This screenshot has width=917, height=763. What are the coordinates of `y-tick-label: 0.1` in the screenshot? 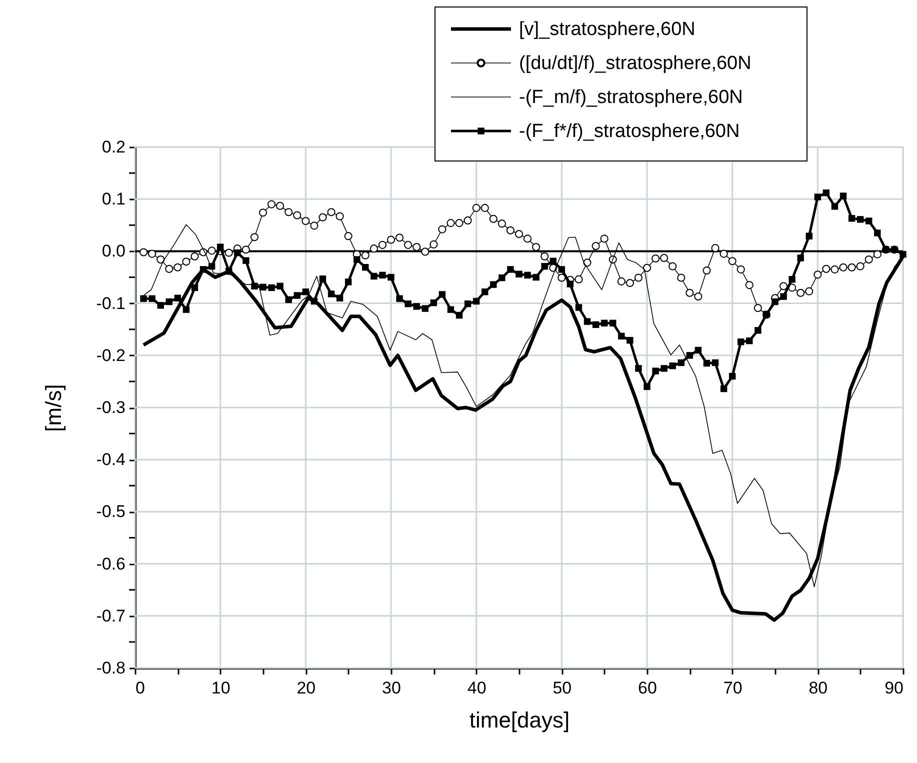 It's located at (114, 199).